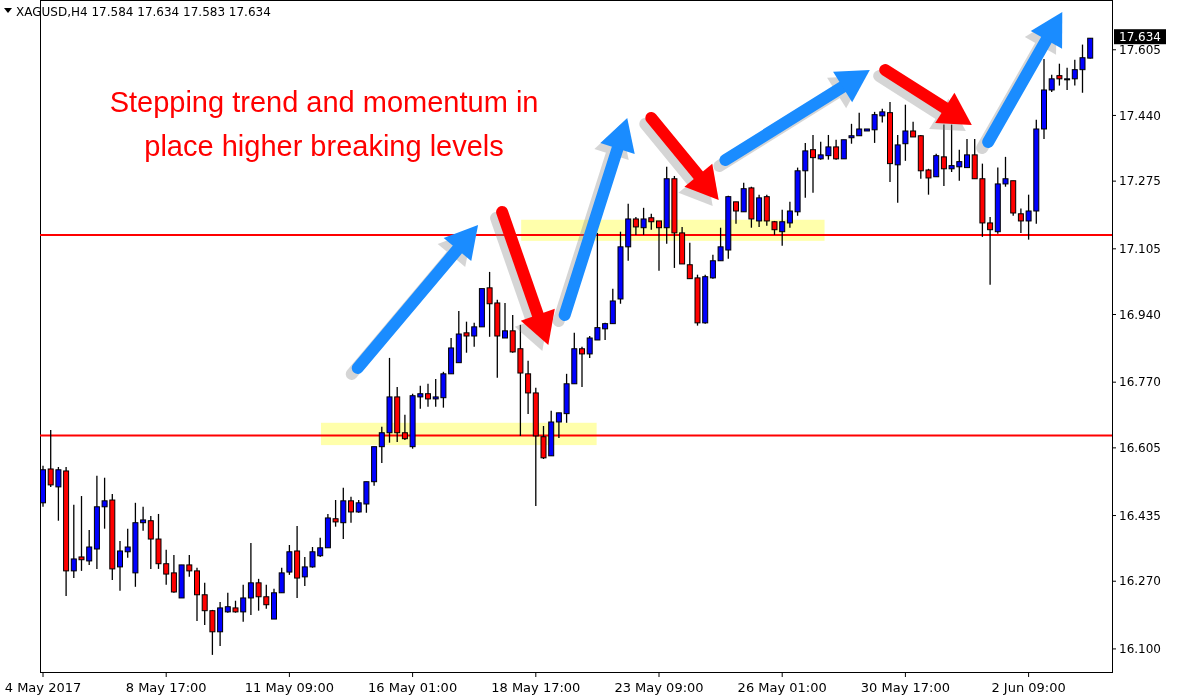 The height and width of the screenshot is (700, 1200). Describe the element at coordinates (1140, 314) in the screenshot. I see `y-tick-label: 16.940` at that location.